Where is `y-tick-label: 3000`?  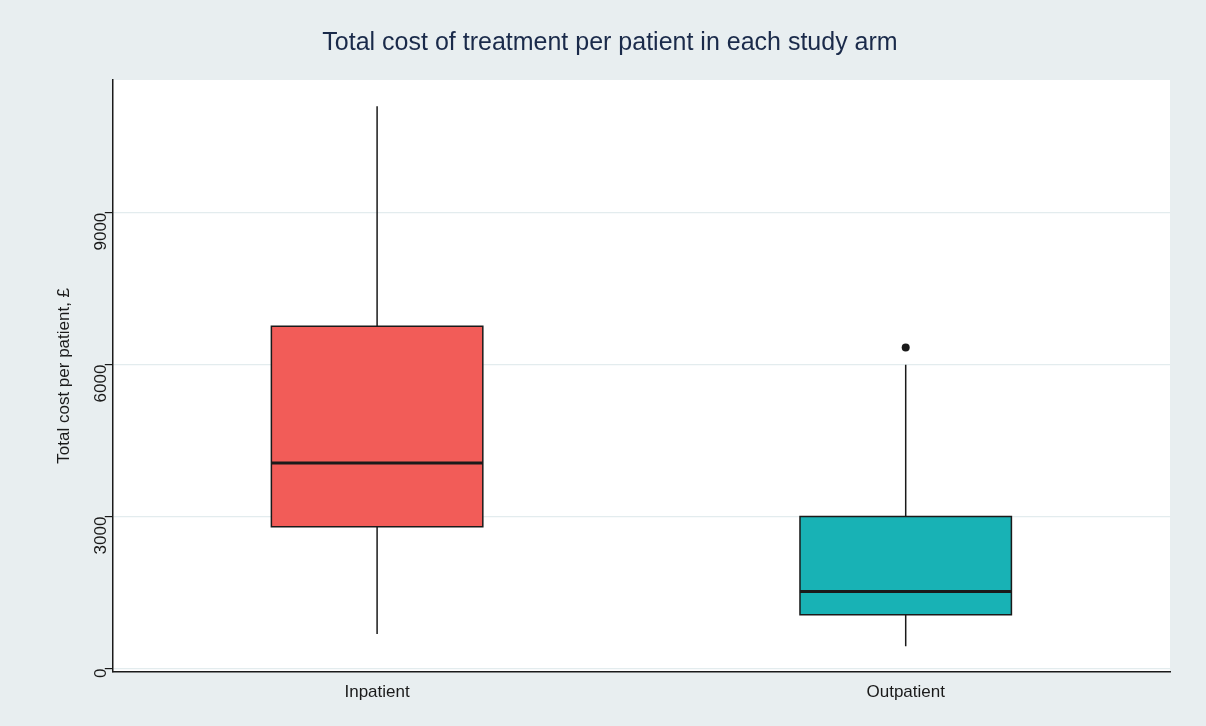 y-tick-label: 3000 is located at coordinates (101, 535).